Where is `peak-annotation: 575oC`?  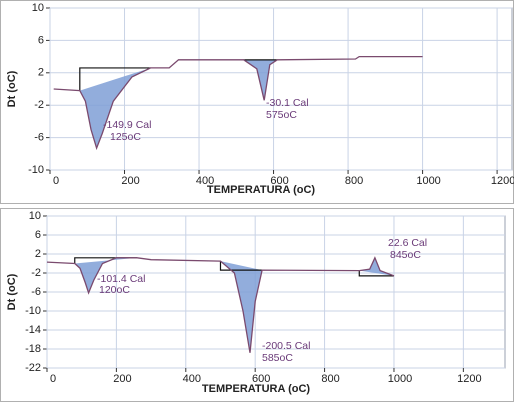
peak-annotation: 575oC is located at coordinates (281, 115).